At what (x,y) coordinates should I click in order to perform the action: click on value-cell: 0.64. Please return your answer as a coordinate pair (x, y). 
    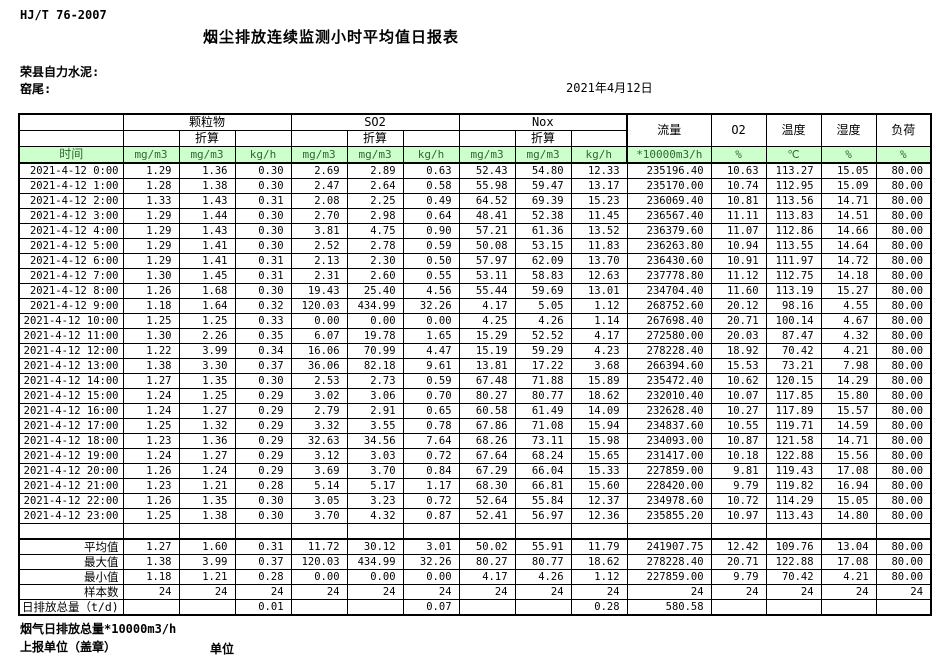
    Looking at the image, I should click on (431, 216).